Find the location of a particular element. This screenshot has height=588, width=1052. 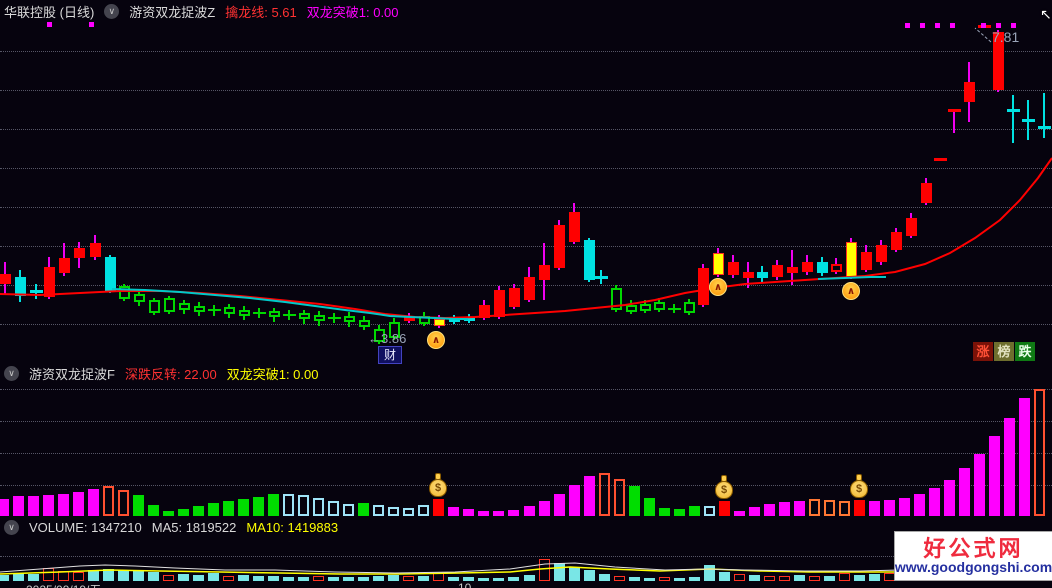

indicator-name: 游资双龙捉波Z is located at coordinates (172, 12).